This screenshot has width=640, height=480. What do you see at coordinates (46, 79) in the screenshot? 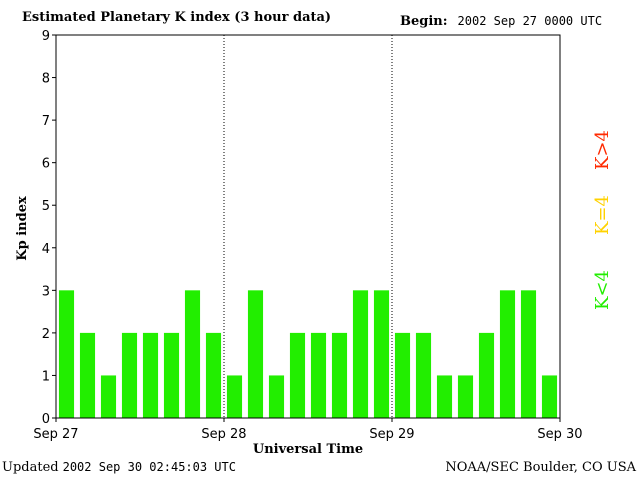
I see `y-tick-label: 8` at bounding box center [46, 79].